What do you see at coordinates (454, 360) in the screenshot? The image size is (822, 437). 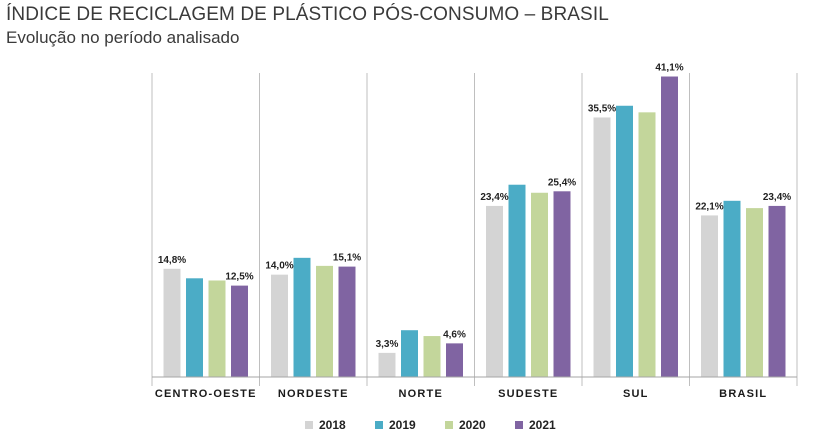 I see `bar-norte-2021` at bounding box center [454, 360].